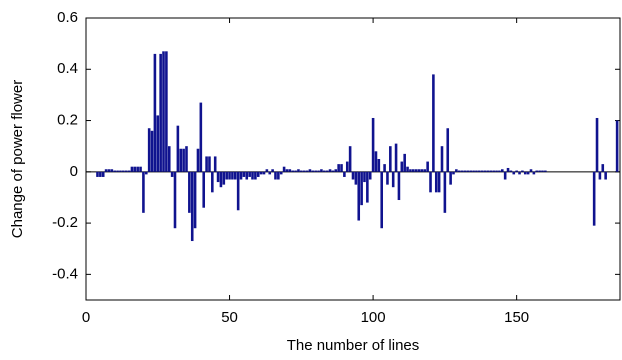  What do you see at coordinates (67, 68) in the screenshot?
I see `y-tick-label: 0.4` at bounding box center [67, 68].